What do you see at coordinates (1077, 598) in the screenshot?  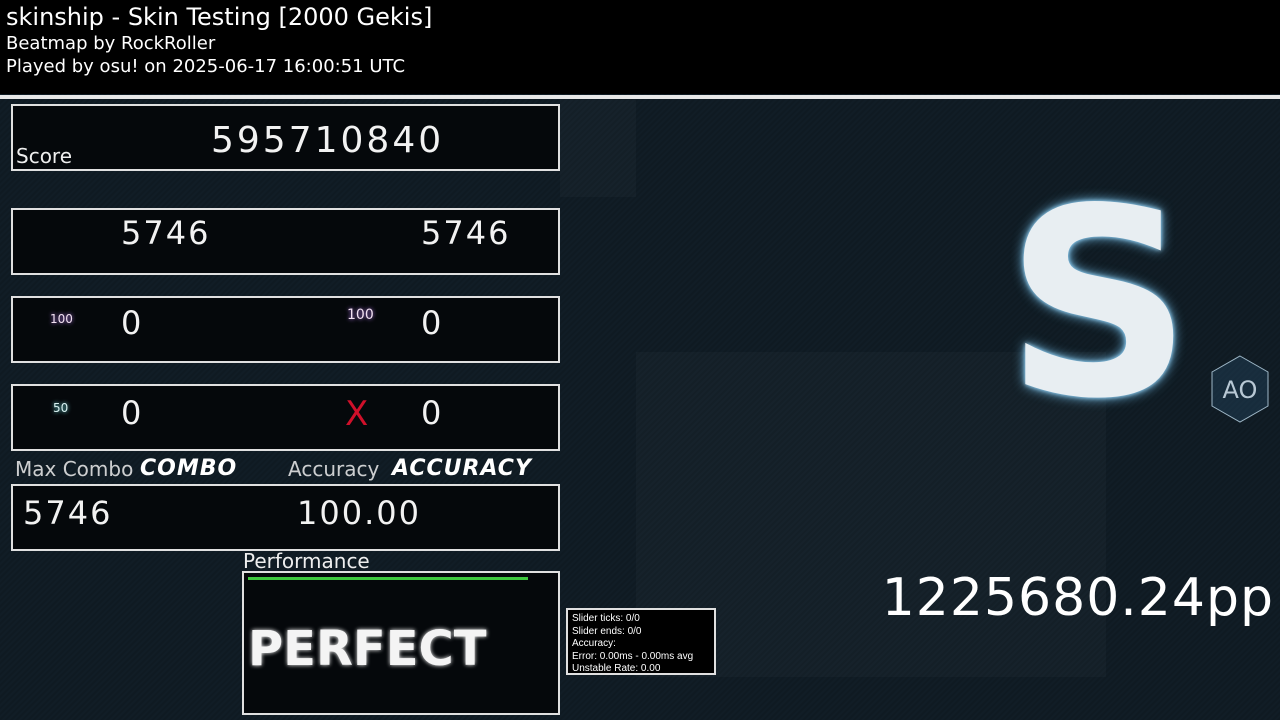 I see `pp-value: 1225680.24pp` at bounding box center [1077, 598].